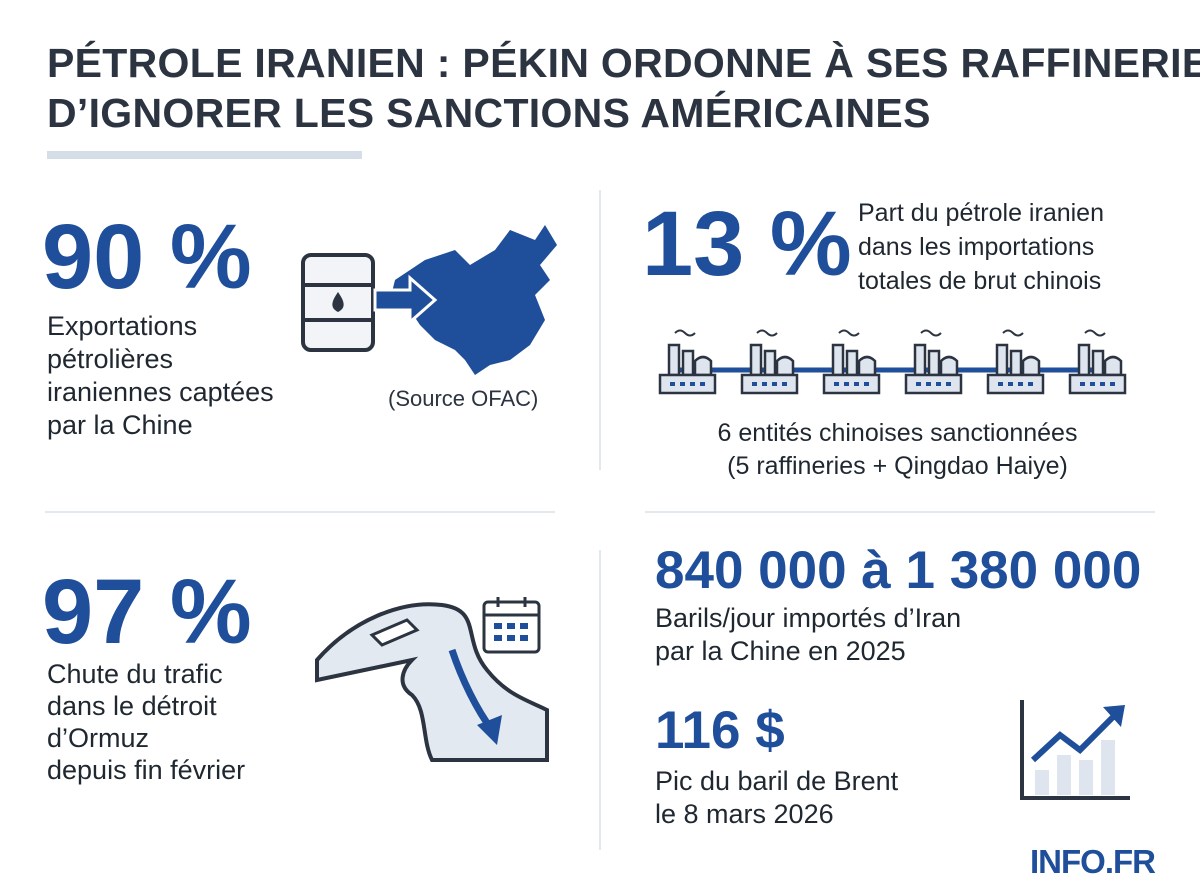  I want to click on brand-logo: INFO.FR, so click(1093, 861).